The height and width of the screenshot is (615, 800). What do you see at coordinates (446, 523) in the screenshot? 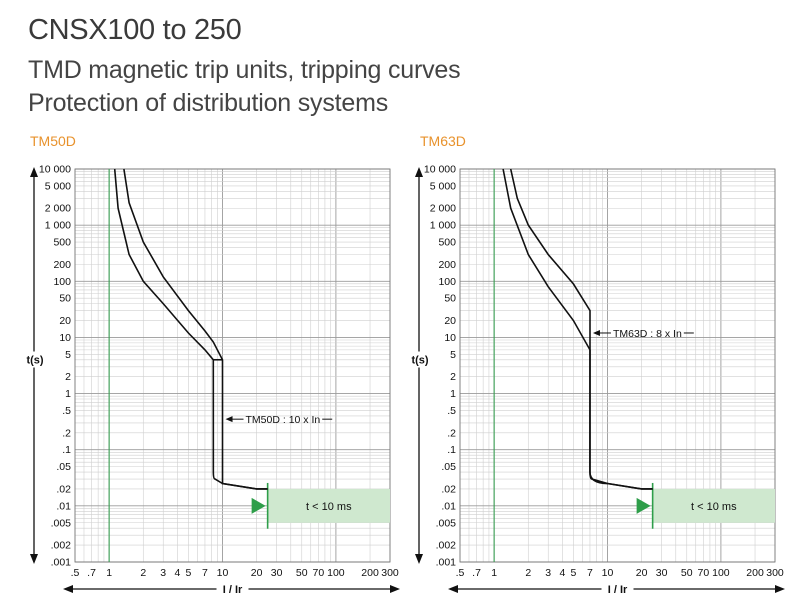
I see `chart1-y-tick-label: .005` at bounding box center [446, 523].